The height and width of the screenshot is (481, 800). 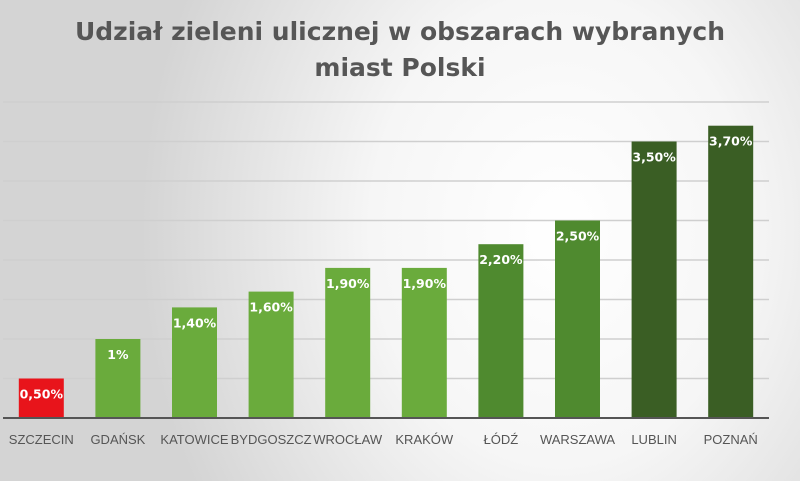 I want to click on x-tick-label: LUBLIN, so click(x=654, y=439).